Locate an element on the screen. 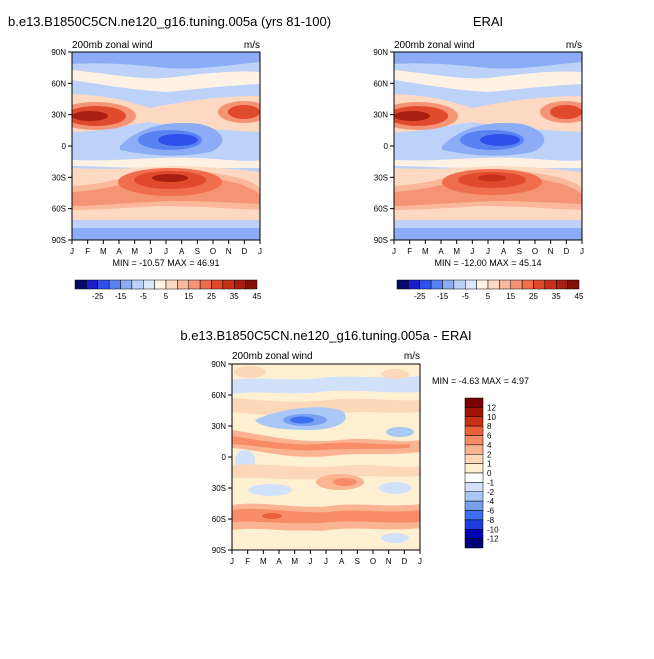 This screenshot has width=654, height=659. colorbar-label: 6 is located at coordinates (489, 436).